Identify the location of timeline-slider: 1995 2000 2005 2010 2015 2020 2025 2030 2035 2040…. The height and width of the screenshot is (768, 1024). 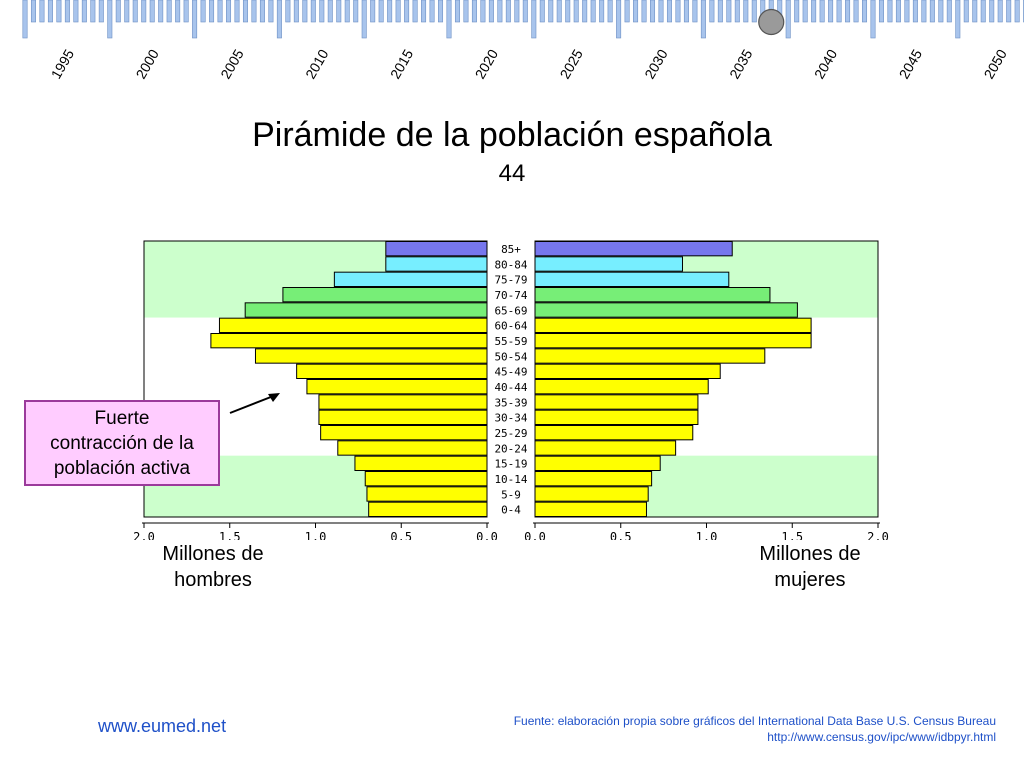
(512, 45).